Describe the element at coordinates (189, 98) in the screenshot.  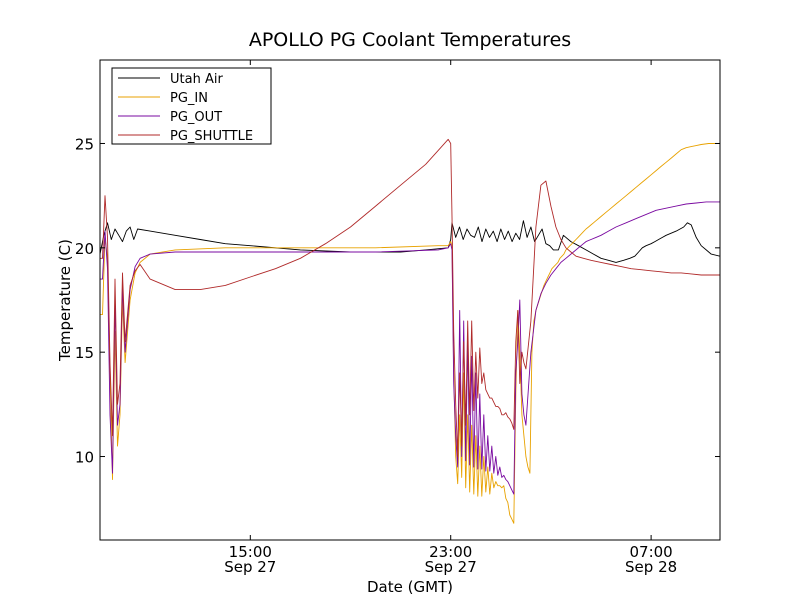
I see `legend-label: PG_IN` at that location.